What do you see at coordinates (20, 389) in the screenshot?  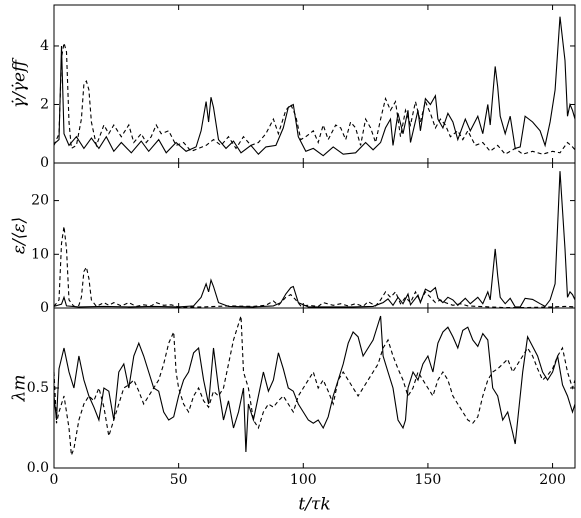 I see `panel-3-ylabel: λm` at bounding box center [20, 389].